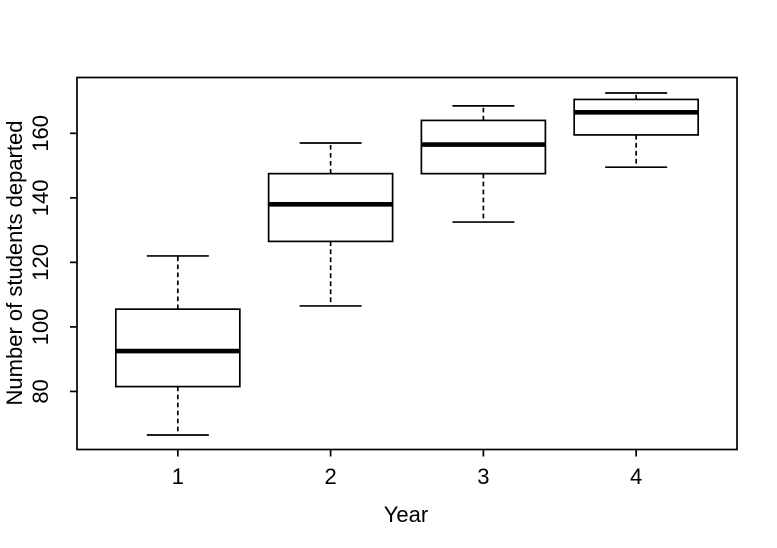 This screenshot has width=777, height=548. Describe the element at coordinates (178, 476) in the screenshot. I see `x-tick-label: 1` at that location.